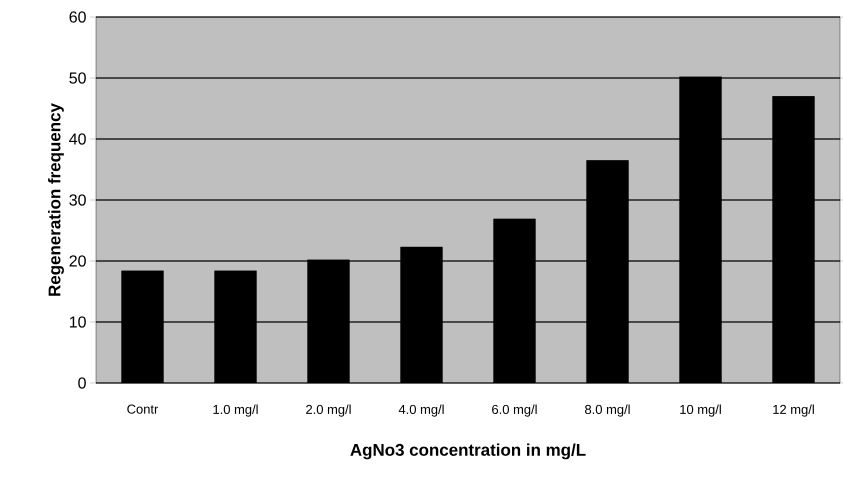 Image resolution: width=843 pixels, height=483 pixels. I want to click on x-tick-label: 2.0 mg/l, so click(328, 410).